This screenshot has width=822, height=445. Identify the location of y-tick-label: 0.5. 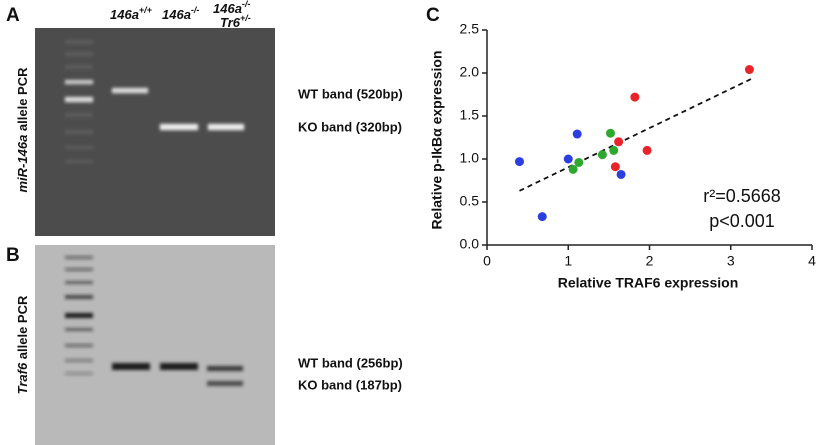
(470, 201).